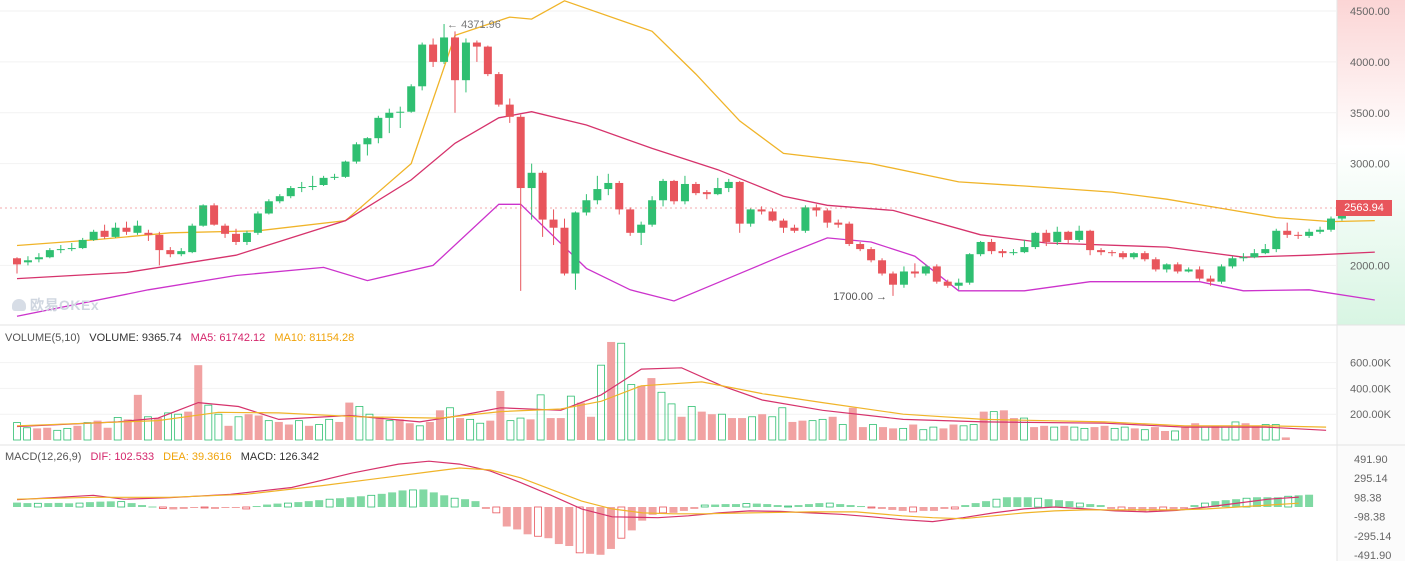  I want to click on volume-ma-lines, so click(671, 399).